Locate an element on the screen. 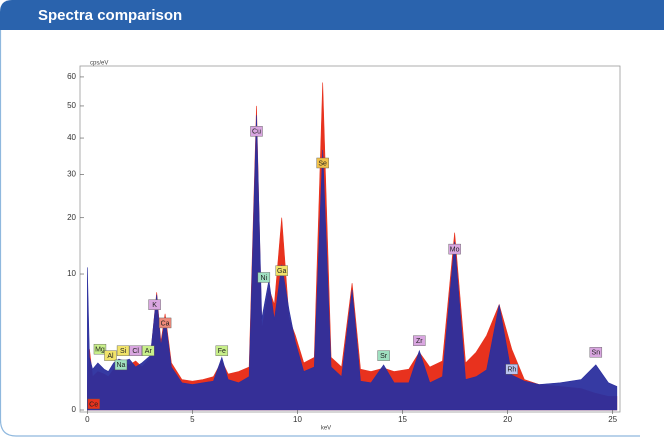 The width and height of the screenshot is (664, 437). x-tick-label: 0 is located at coordinates (87, 419).